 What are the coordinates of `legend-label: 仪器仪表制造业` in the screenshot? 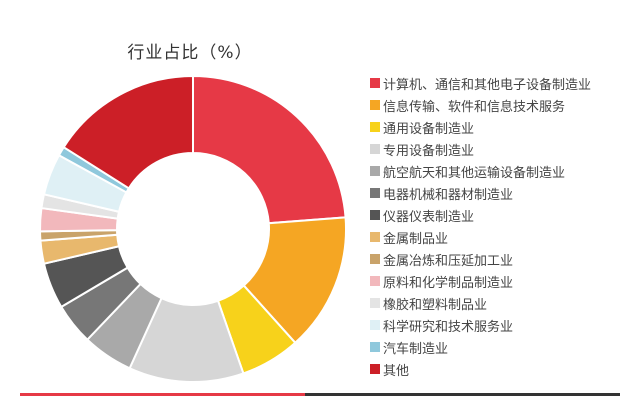 It's located at (429, 217).